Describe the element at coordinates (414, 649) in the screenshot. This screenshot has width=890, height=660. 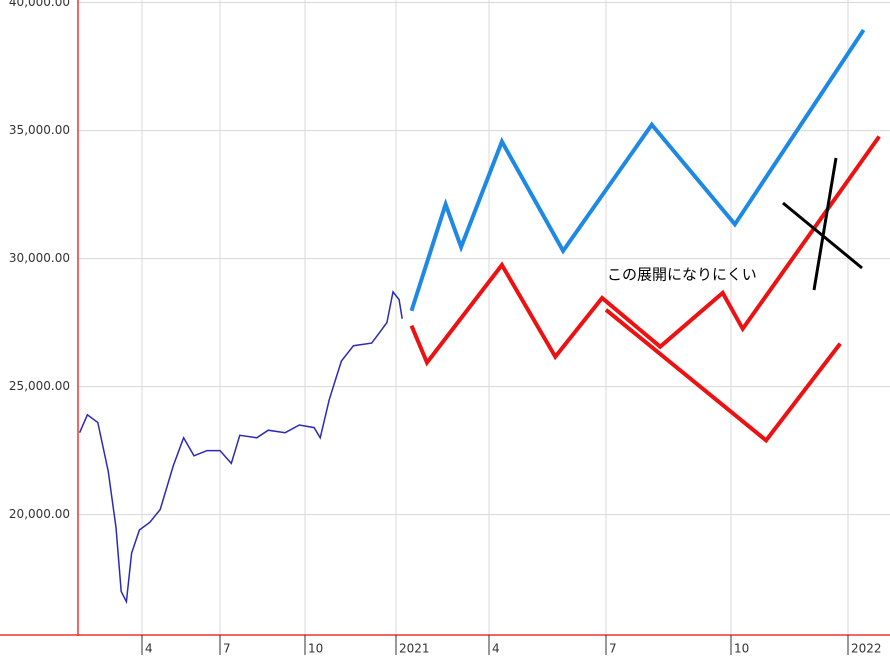
I see `x-tick-label: 2021` at that location.